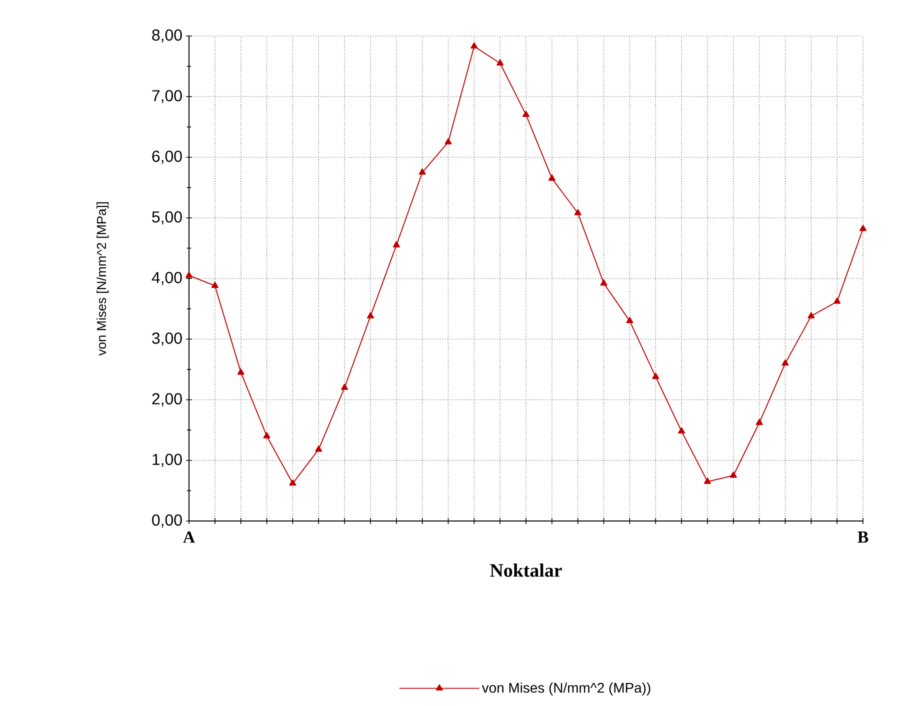 This screenshot has width=917, height=706. What do you see at coordinates (167, 157) in the screenshot?
I see `y-tick-label: 6,00` at bounding box center [167, 157].